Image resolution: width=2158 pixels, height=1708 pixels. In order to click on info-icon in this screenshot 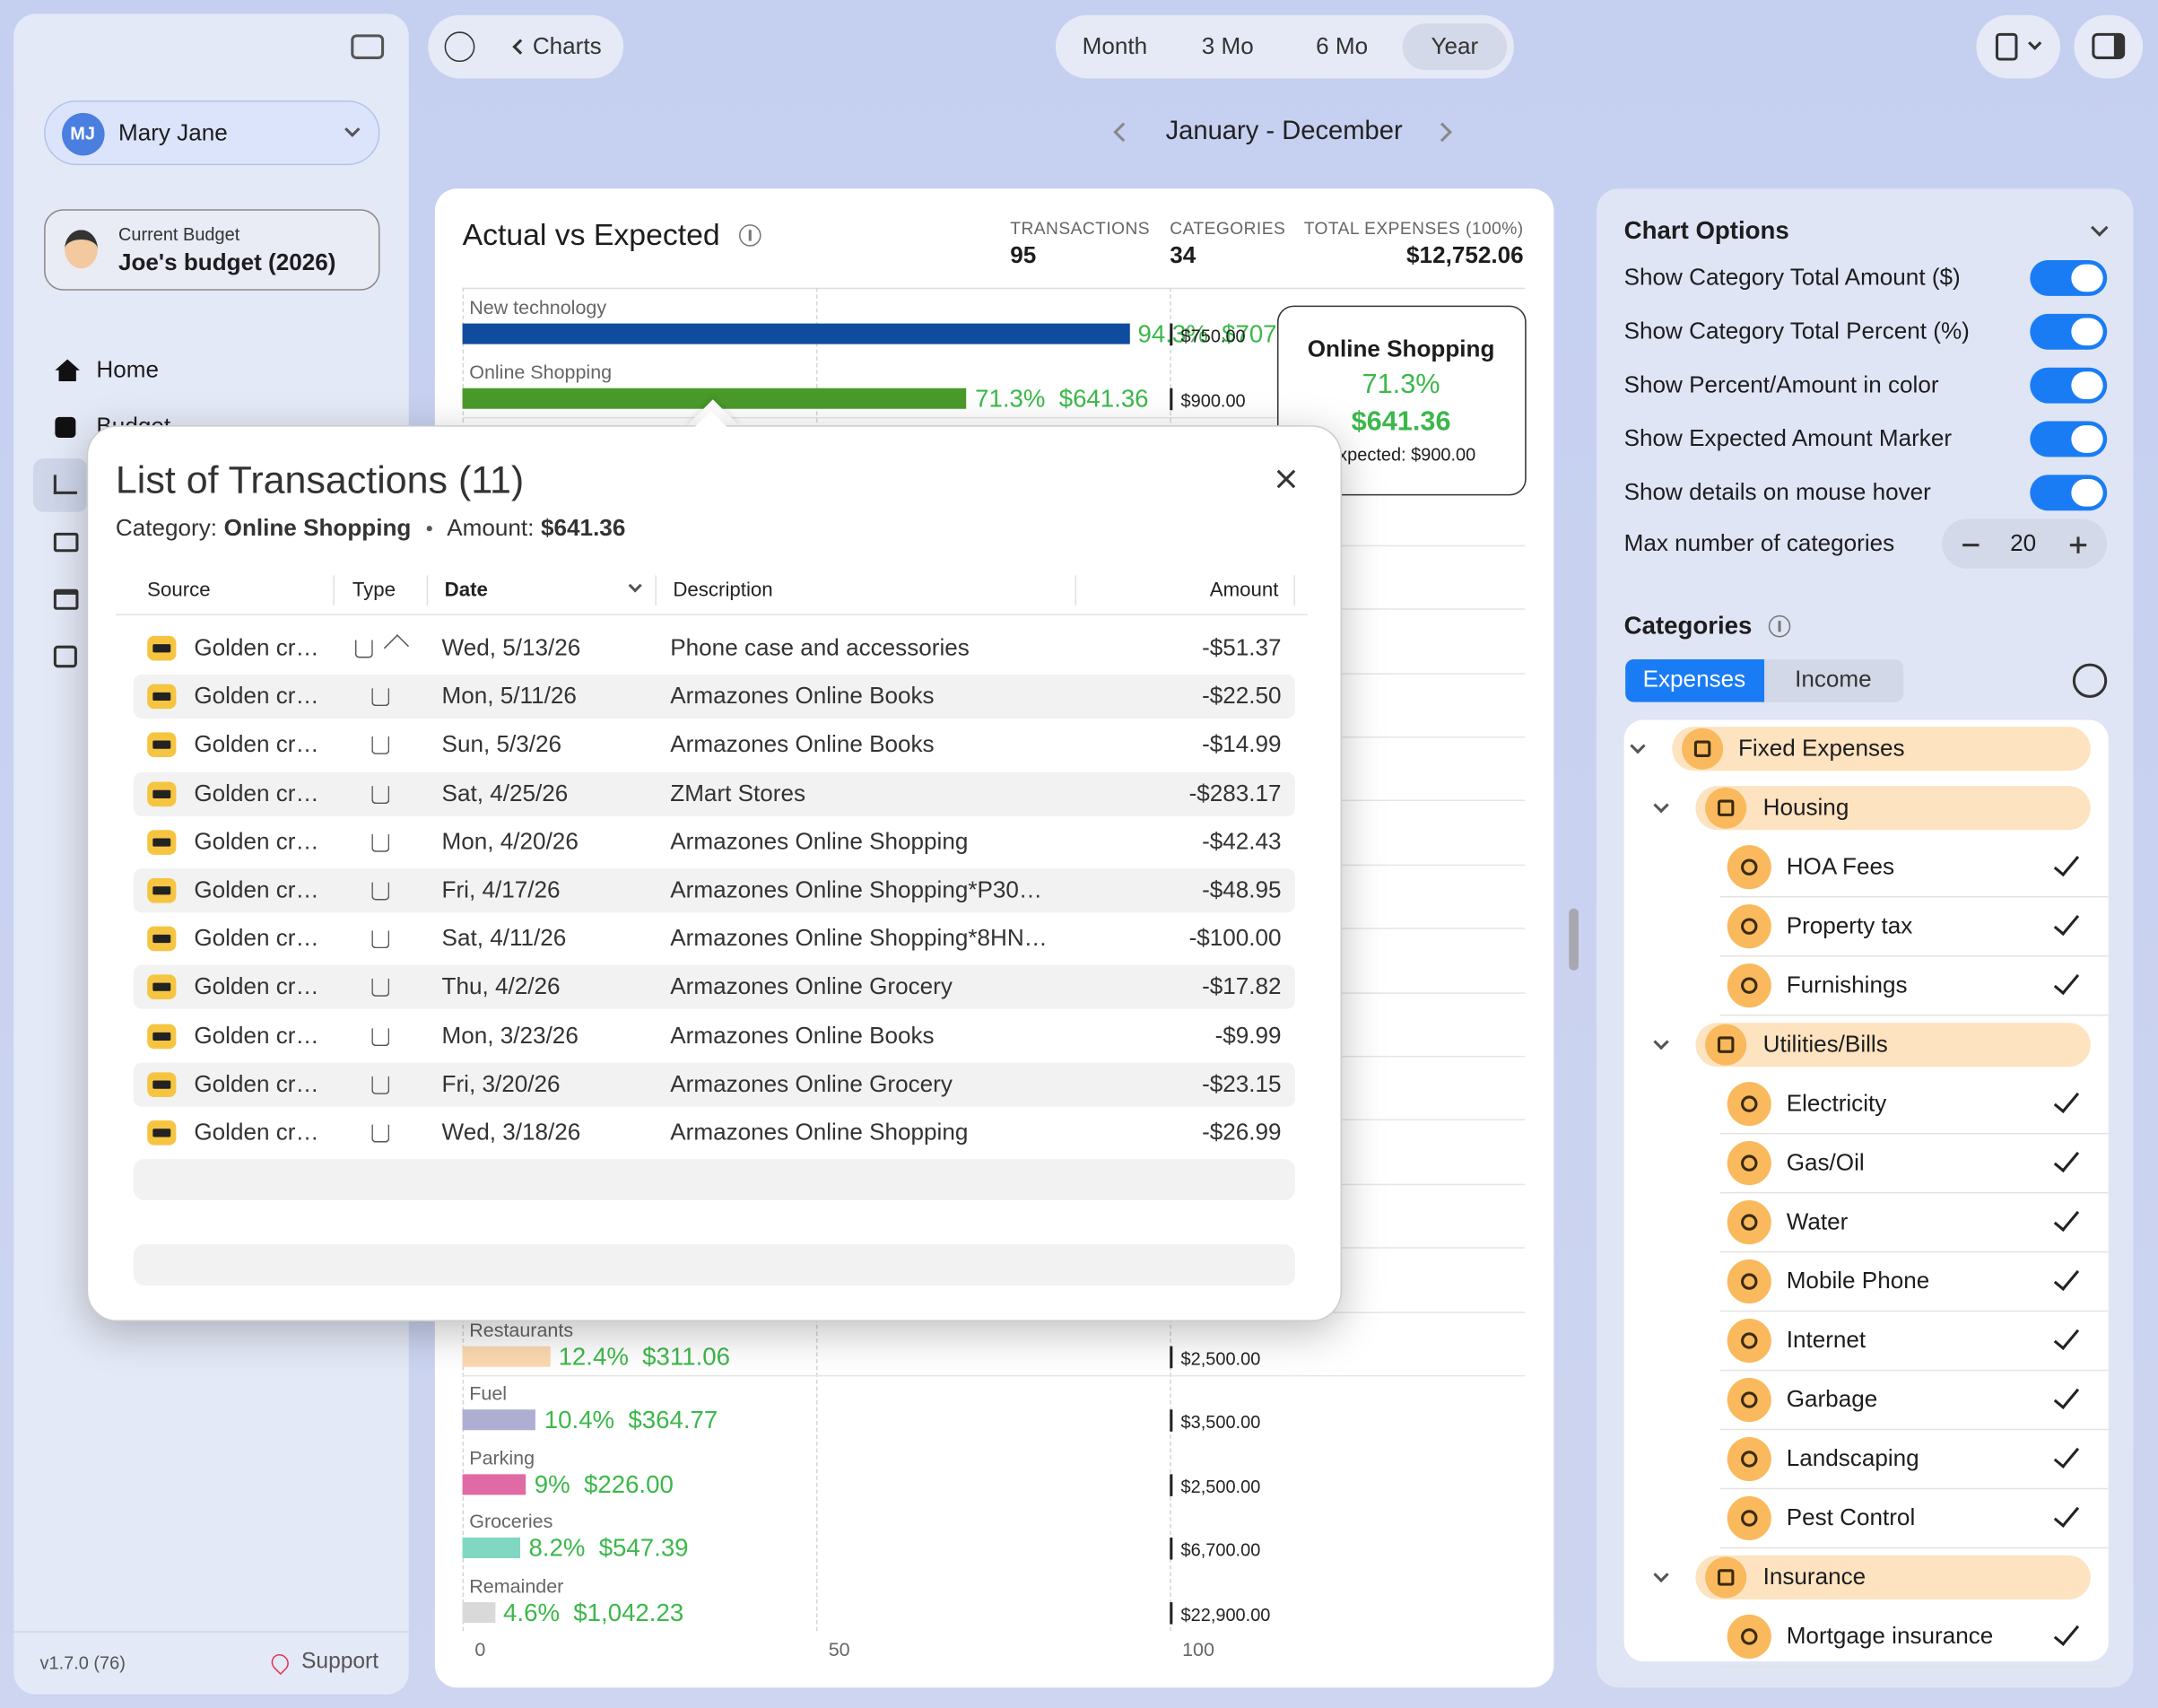, I will do `click(1780, 626)`.